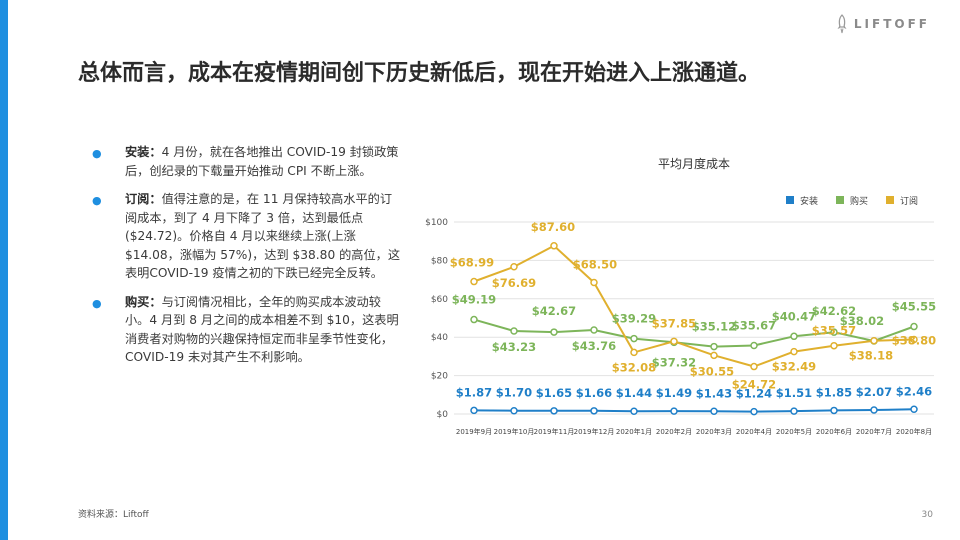  Describe the element at coordinates (474, 300) in the screenshot. I see `data-label-purchase: $49.19` at that location.